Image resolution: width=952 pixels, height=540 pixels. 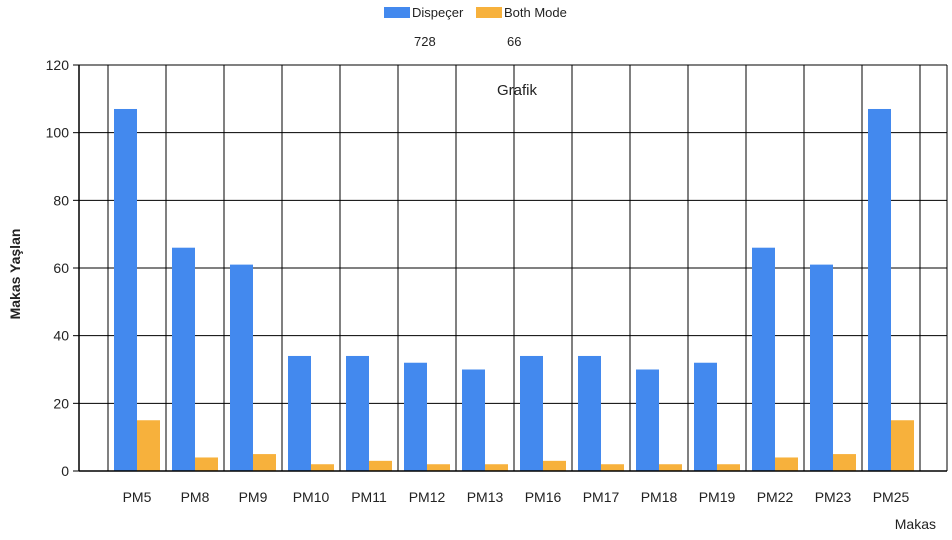 What do you see at coordinates (489, 12) in the screenshot?
I see `legend-swatch-both-mode` at bounding box center [489, 12].